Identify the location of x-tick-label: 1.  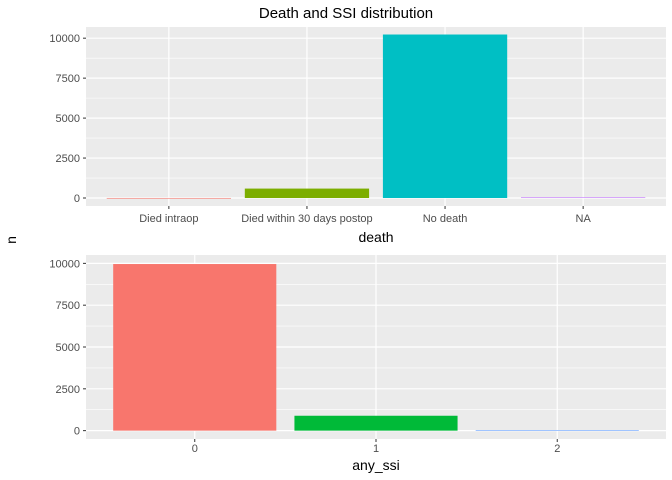
(376, 449).